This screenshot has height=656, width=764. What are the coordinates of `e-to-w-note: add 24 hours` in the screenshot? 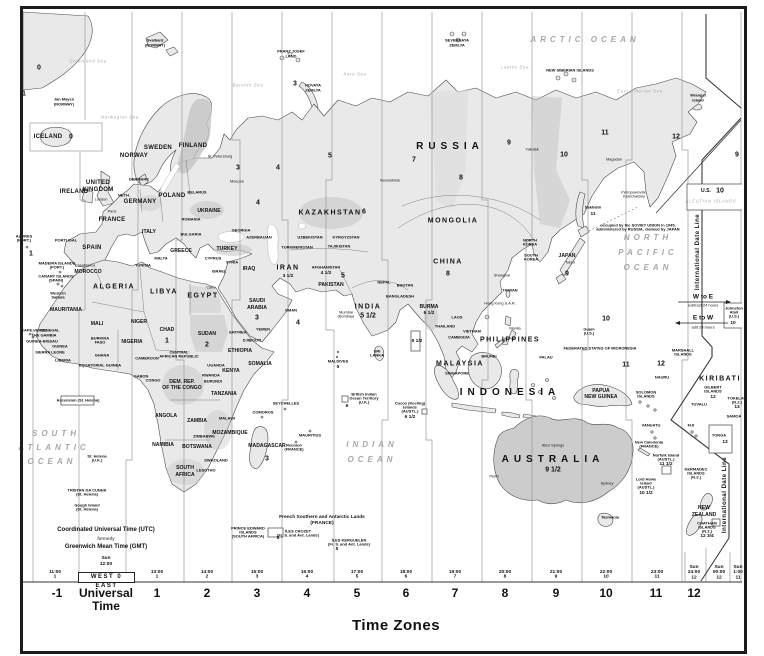 It's located at (703, 328).